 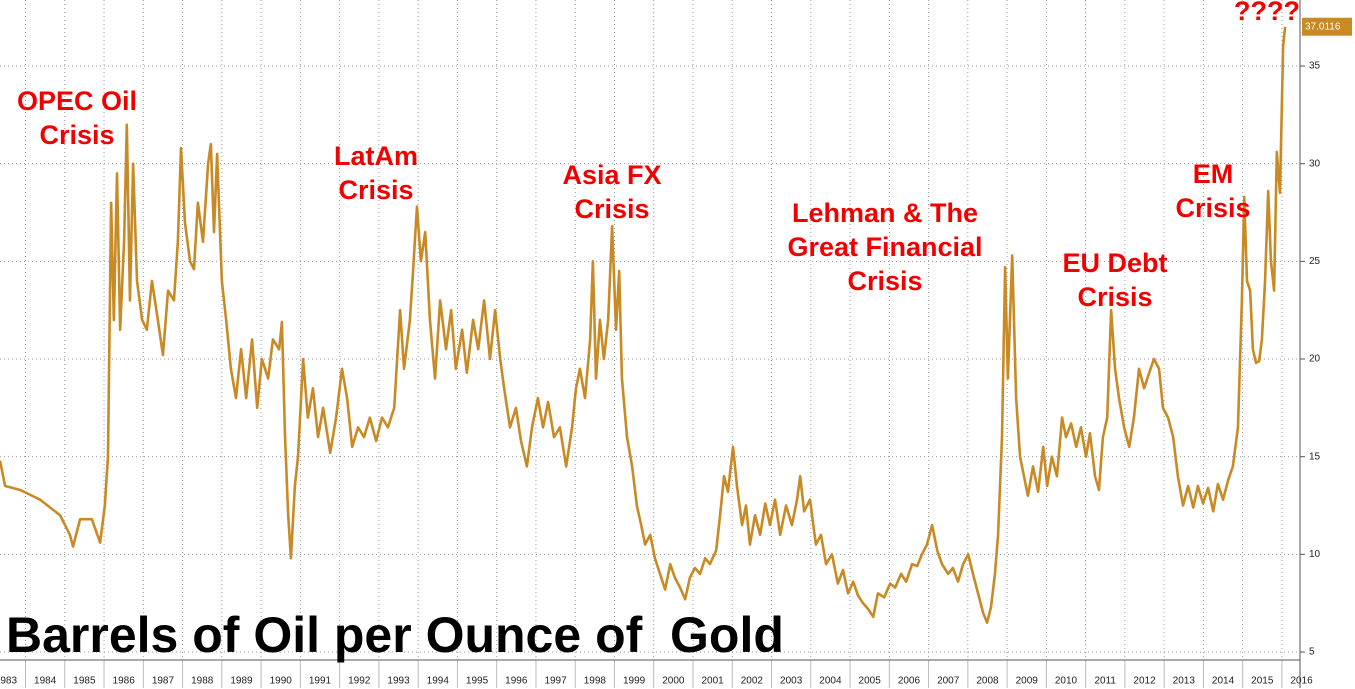 What do you see at coordinates (595, 681) in the screenshot?
I see `x-tick-label: 1998` at bounding box center [595, 681].